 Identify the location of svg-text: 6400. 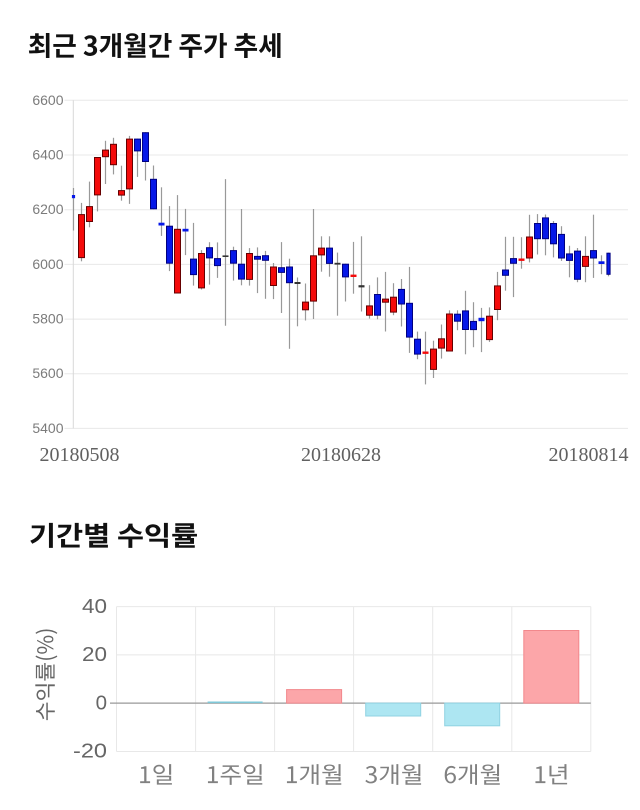
(47, 155).